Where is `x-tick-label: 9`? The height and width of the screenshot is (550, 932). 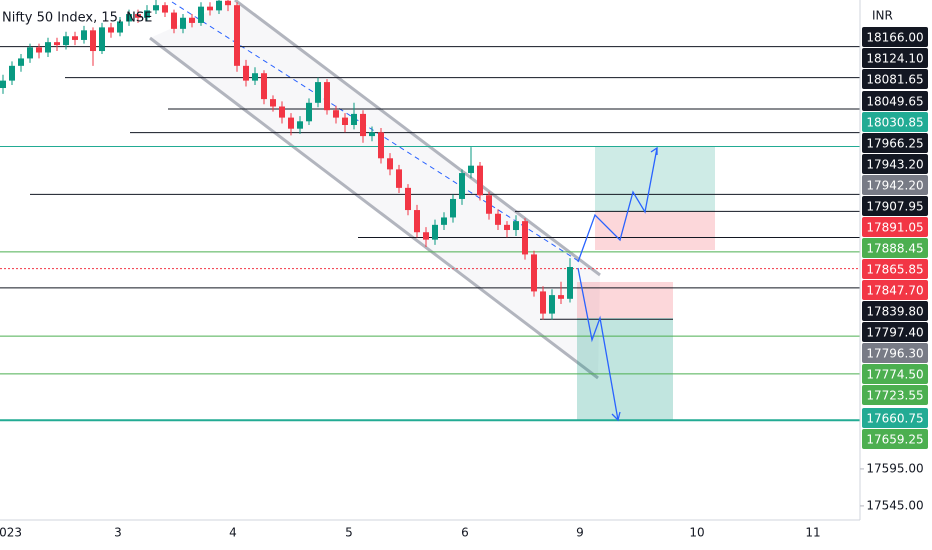
x-tick-label: 9 is located at coordinates (580, 533).